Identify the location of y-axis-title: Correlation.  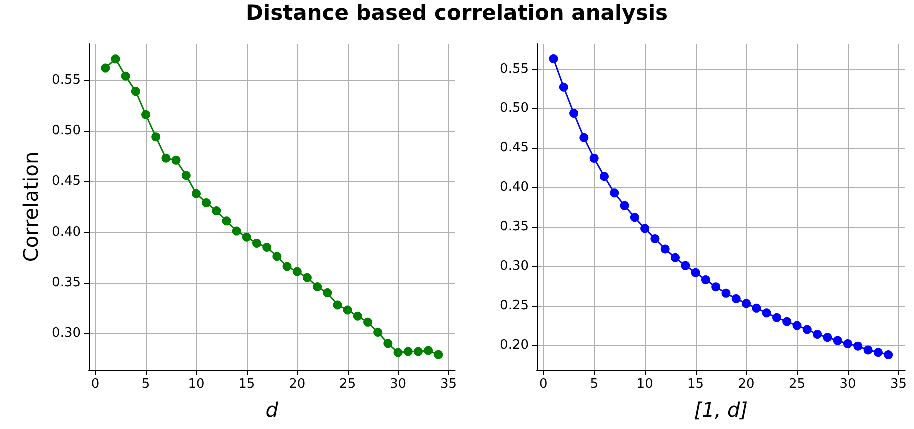
(31, 207).